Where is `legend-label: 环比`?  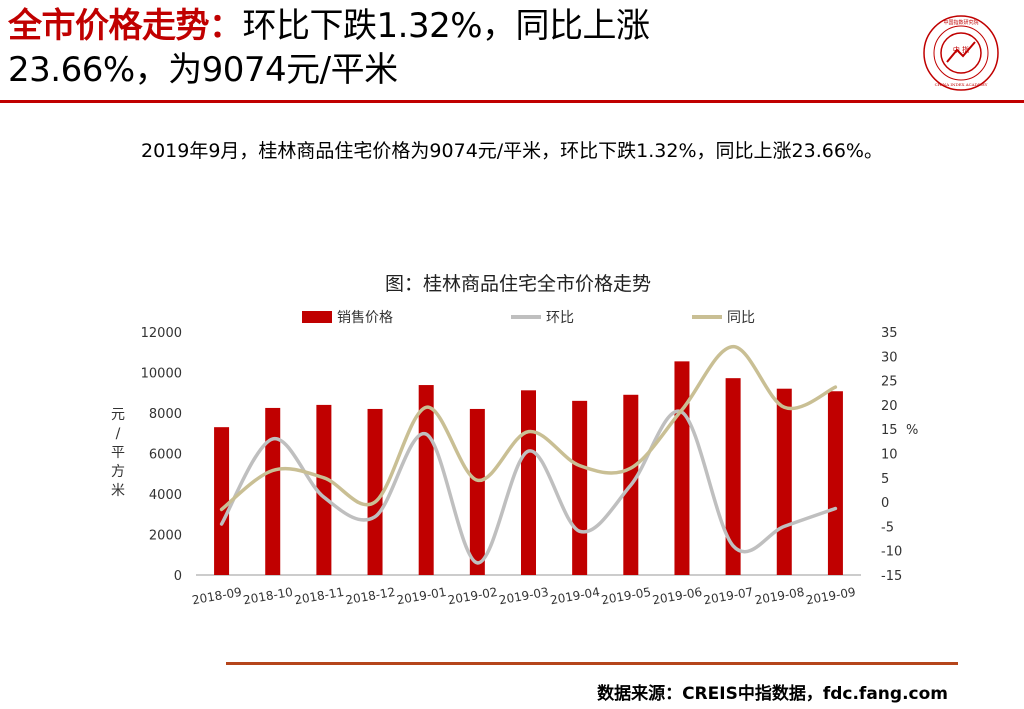 legend-label: 环比 is located at coordinates (560, 318).